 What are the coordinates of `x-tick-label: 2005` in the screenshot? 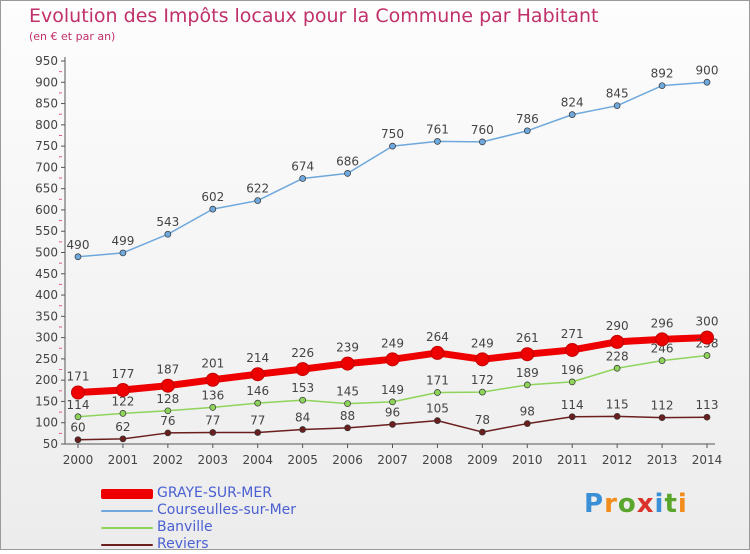 It's located at (302, 460).